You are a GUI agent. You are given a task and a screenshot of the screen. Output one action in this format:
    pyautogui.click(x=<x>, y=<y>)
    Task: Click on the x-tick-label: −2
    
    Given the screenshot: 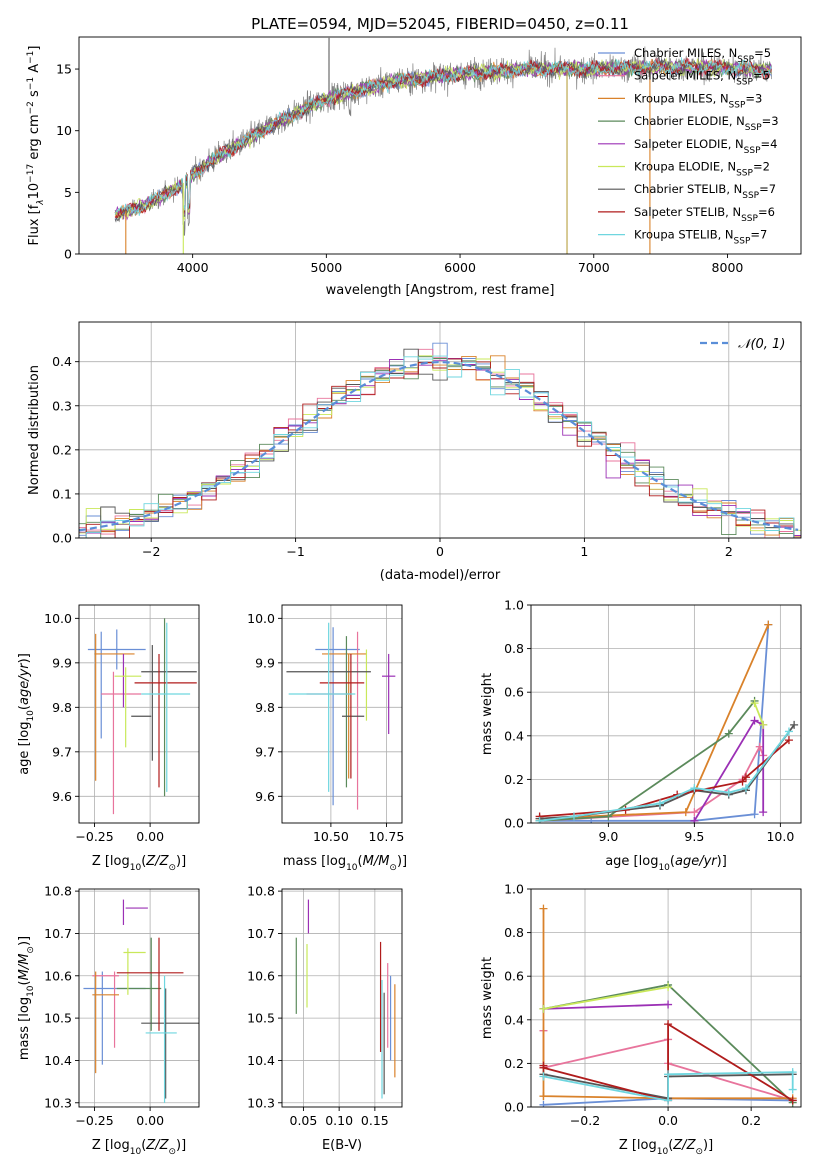 What is the action you would take?
    pyautogui.click(x=151, y=551)
    